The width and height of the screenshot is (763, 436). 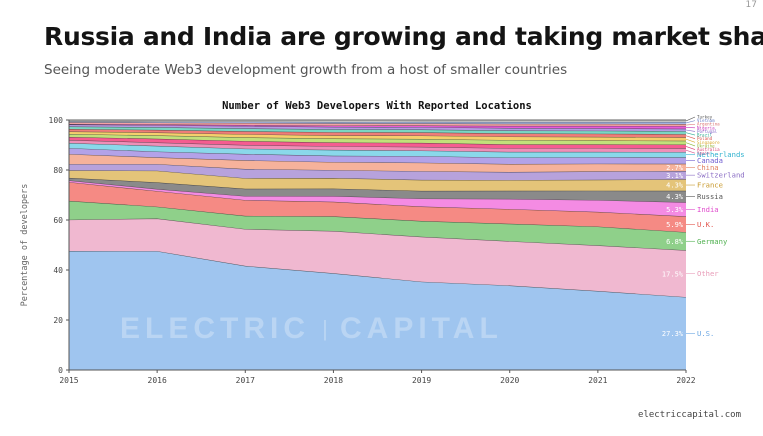 What do you see at coordinates (690, 140) in the screenshot?
I see `leader-line-singapore` at bounding box center [690, 140].